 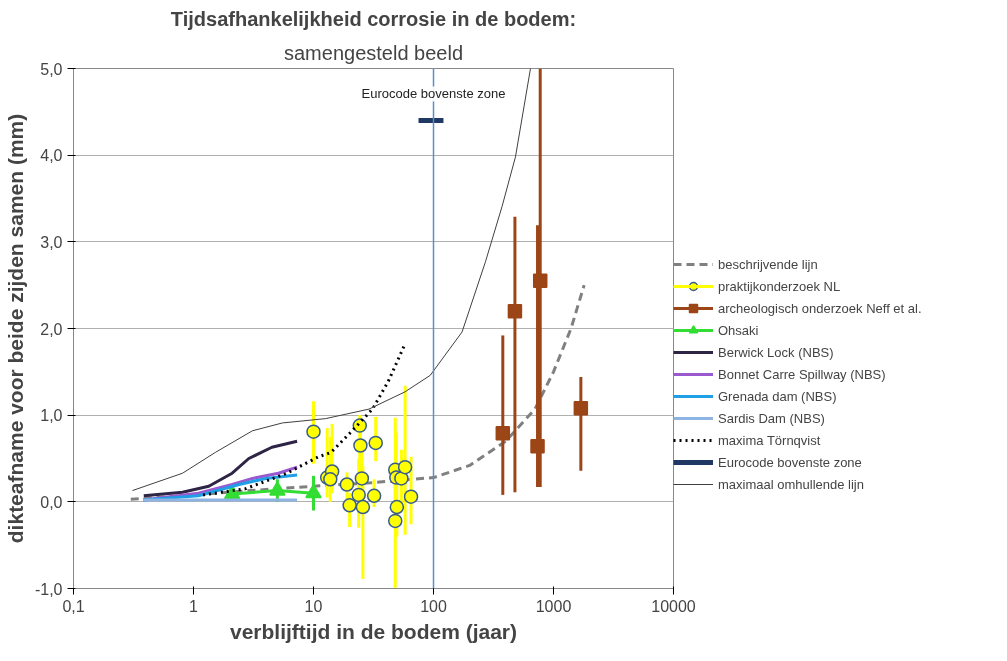 What do you see at coordinates (15, 328) in the screenshot?
I see `y-axis-title: dikteafname voor beide zijden samen (mm)` at bounding box center [15, 328].